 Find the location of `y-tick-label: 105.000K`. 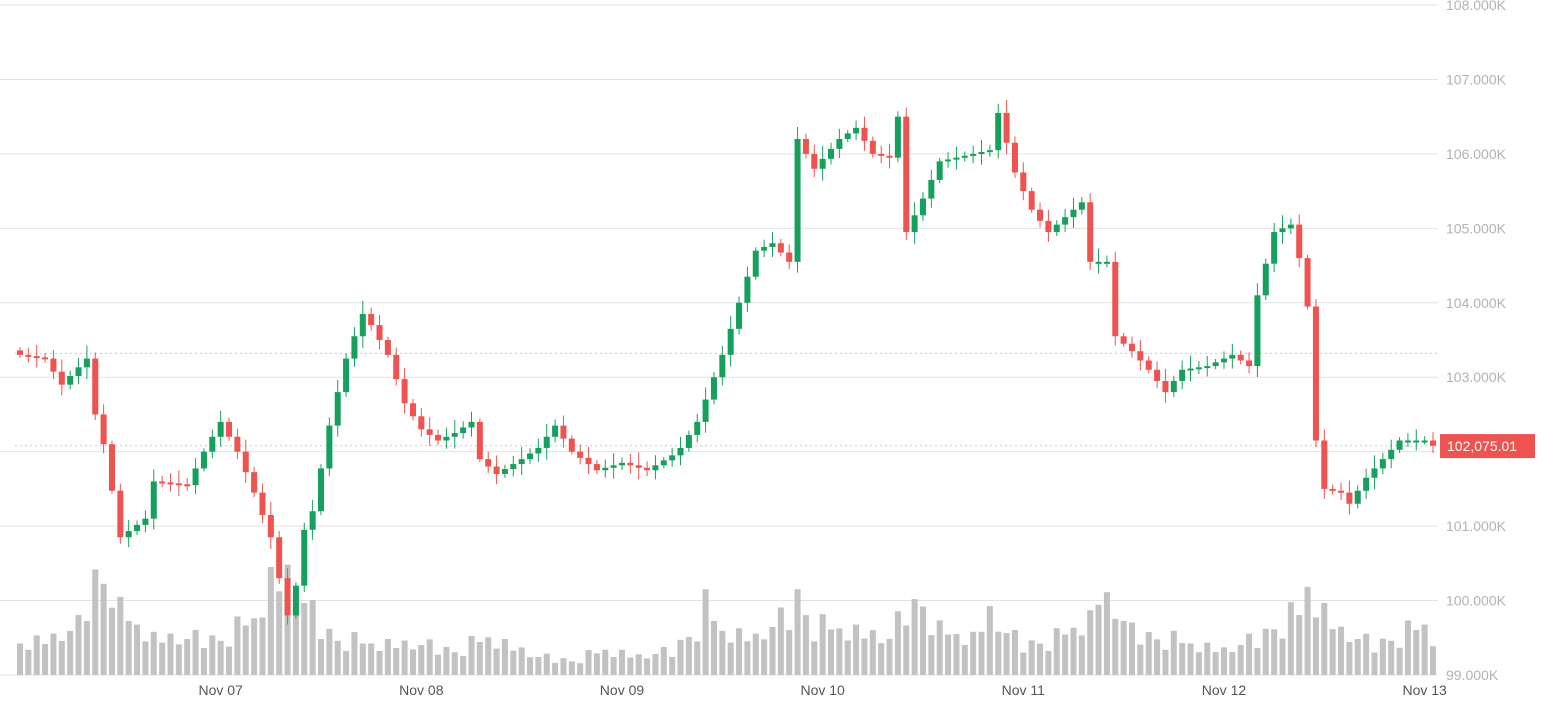

y-tick-label: 105.000K is located at coordinates (1476, 228).